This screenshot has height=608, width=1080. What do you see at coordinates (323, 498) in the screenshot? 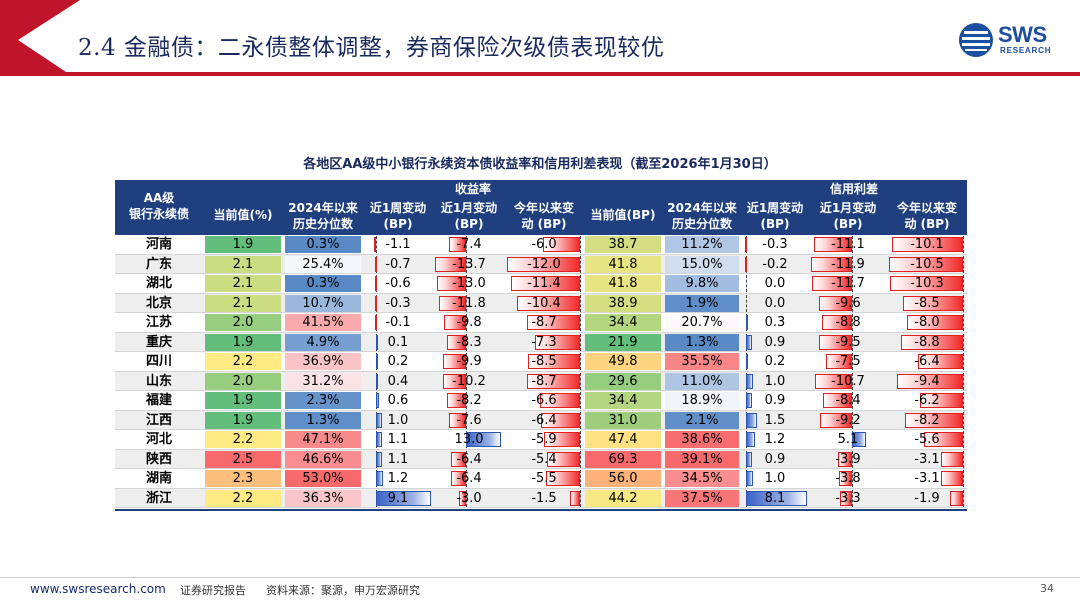
I see `yield-percentile-cell: 36.3%` at bounding box center [323, 498].